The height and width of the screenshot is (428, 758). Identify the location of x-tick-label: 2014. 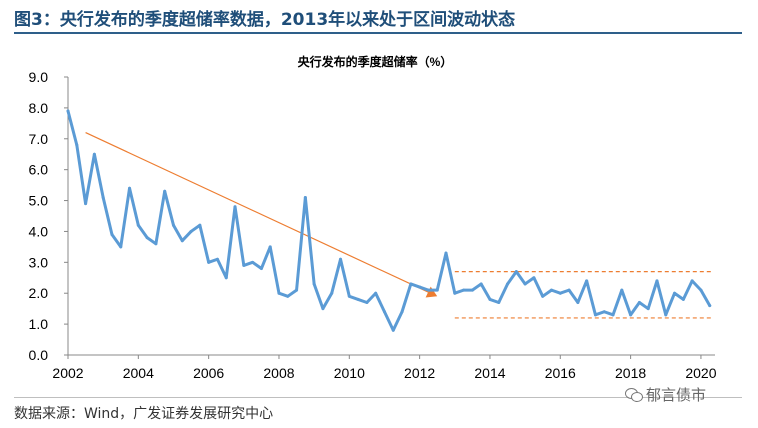
(489, 373).